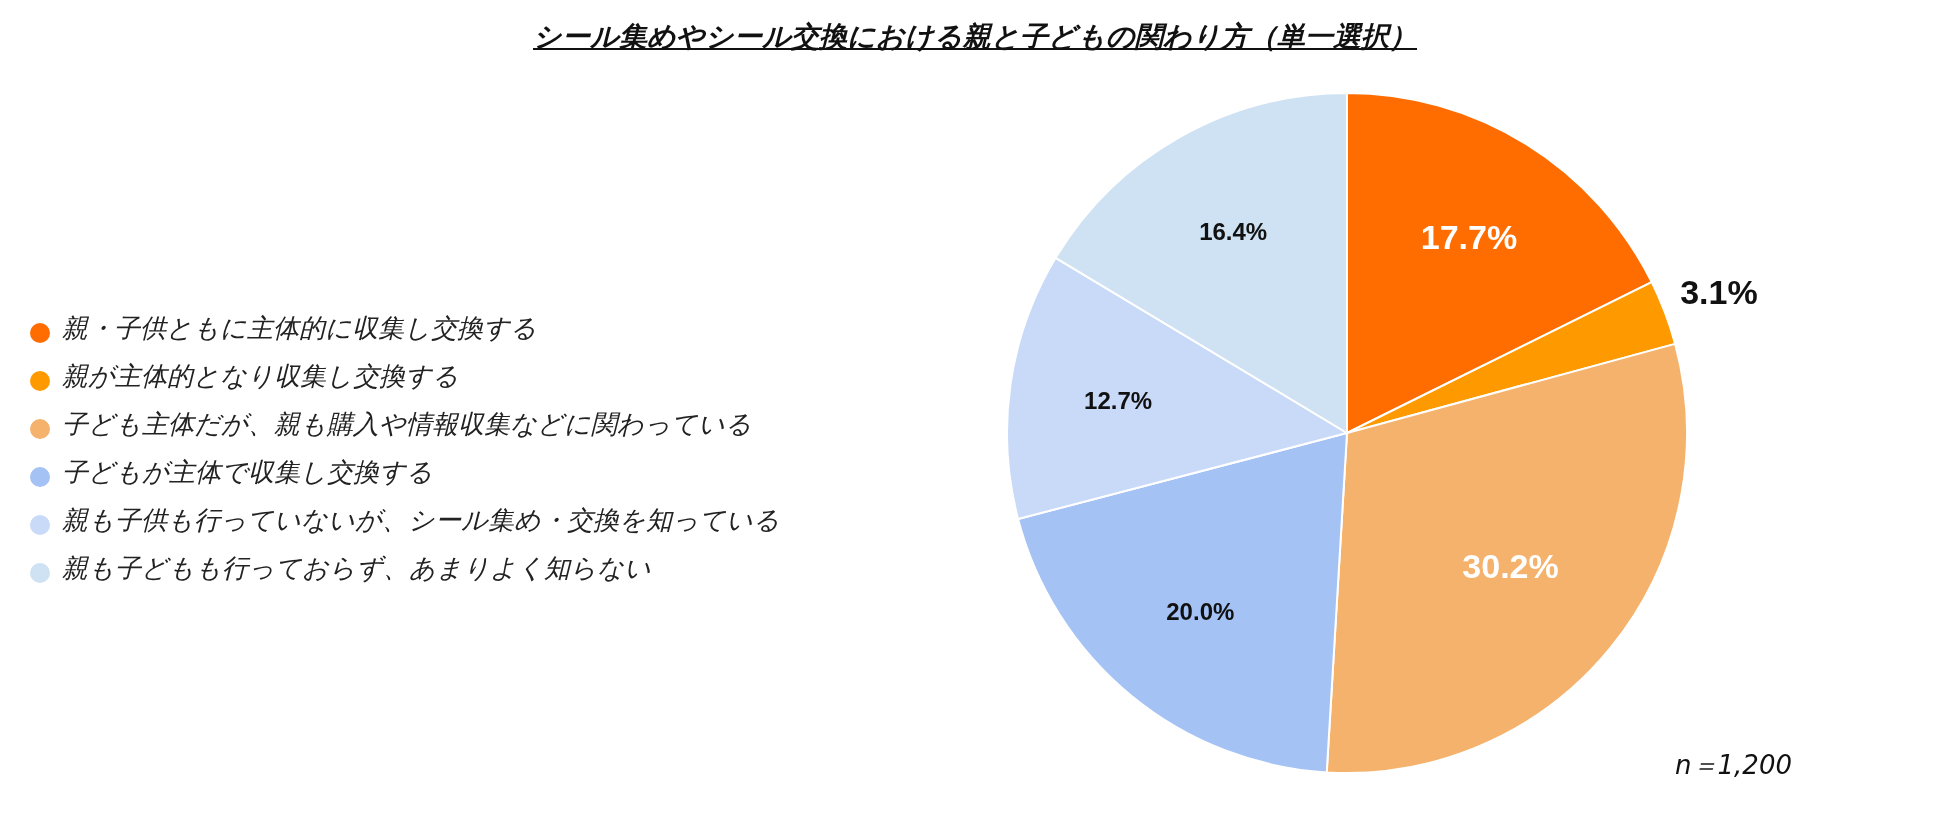 Image resolution: width=1950 pixels, height=820 pixels. I want to click on legend-label: 親も子供も行っていないが、シール集め・交換を知っている, so click(421, 520).